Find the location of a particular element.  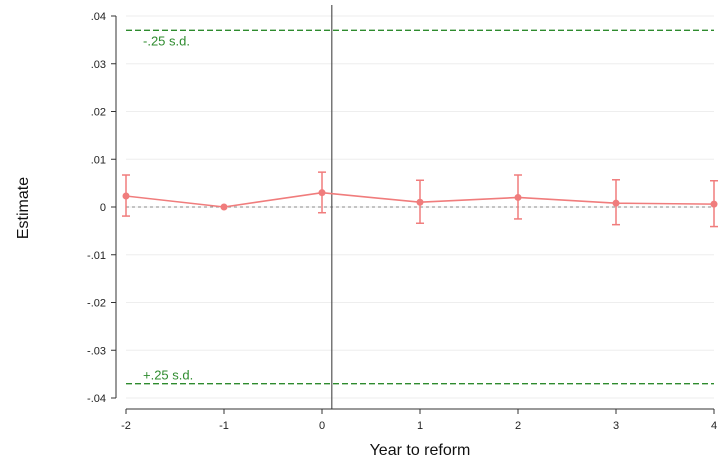

y-tick-label: 0 is located at coordinates (103, 208).